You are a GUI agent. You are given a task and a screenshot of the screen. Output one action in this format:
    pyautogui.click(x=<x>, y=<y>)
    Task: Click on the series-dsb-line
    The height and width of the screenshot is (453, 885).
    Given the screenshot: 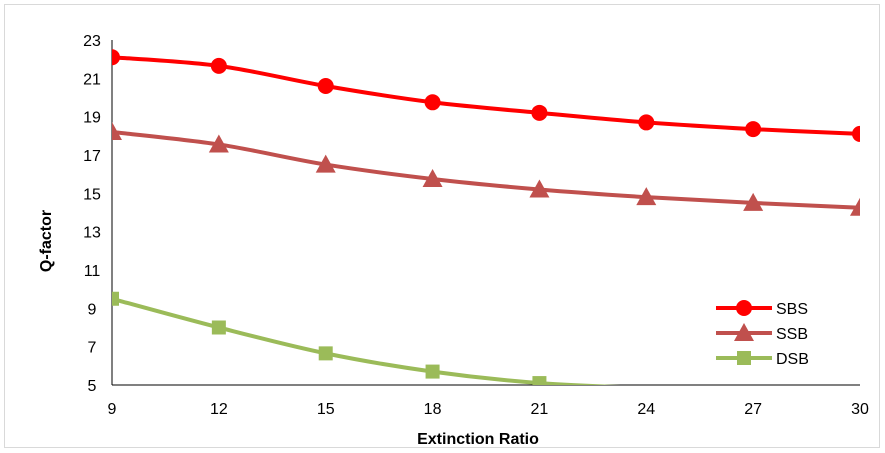 What is the action you would take?
    pyautogui.click(x=366, y=340)
    